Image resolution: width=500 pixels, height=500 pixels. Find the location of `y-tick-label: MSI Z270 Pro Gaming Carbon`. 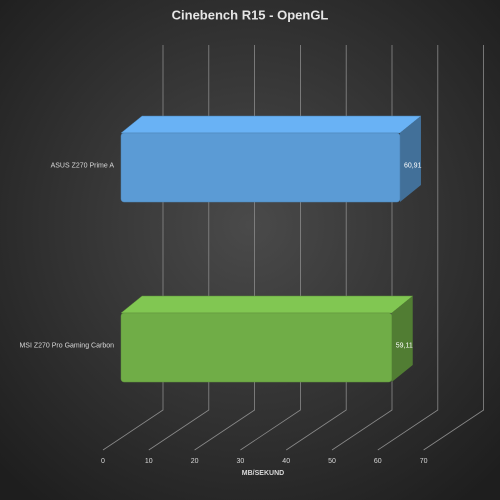

y-tick-label: MSI Z270 Pro Gaming Carbon is located at coordinates (66, 345).